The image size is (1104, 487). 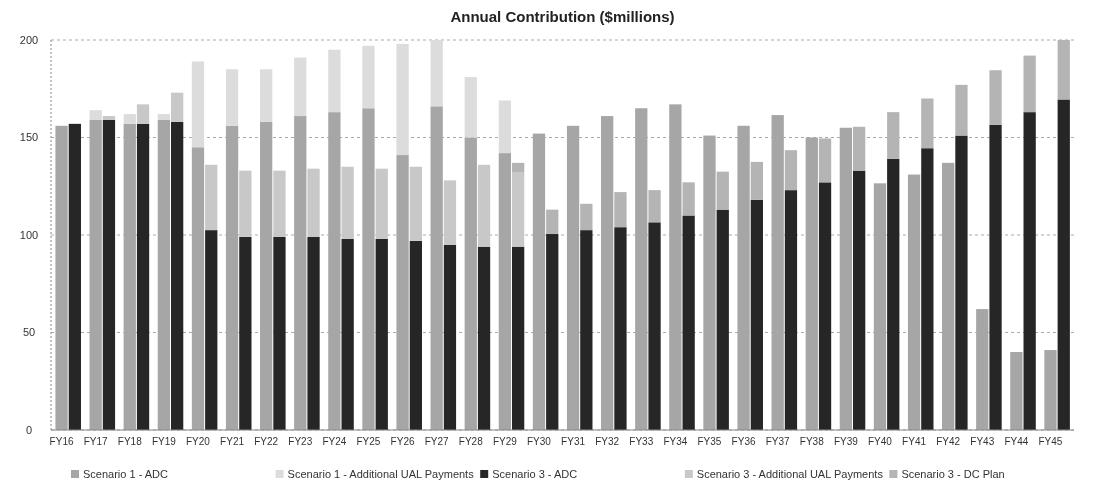 What do you see at coordinates (953, 473) in the screenshot?
I see `legend-label: Scenario 3 - DC Plan` at bounding box center [953, 473].